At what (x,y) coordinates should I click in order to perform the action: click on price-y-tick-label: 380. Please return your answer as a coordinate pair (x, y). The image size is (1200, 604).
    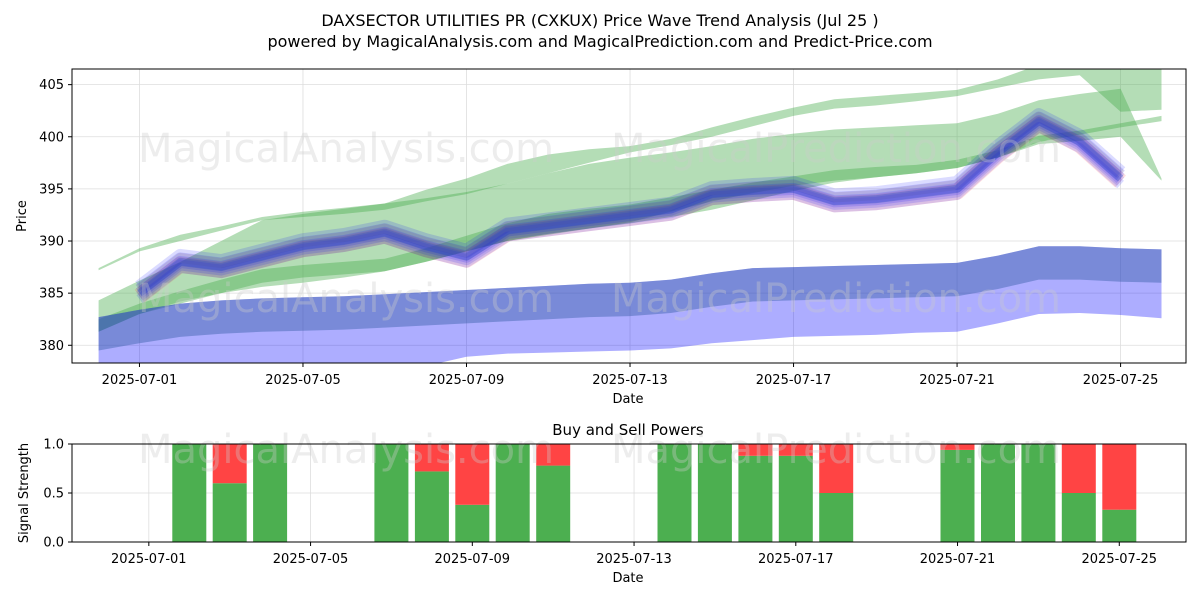
    Looking at the image, I should click on (51, 346).